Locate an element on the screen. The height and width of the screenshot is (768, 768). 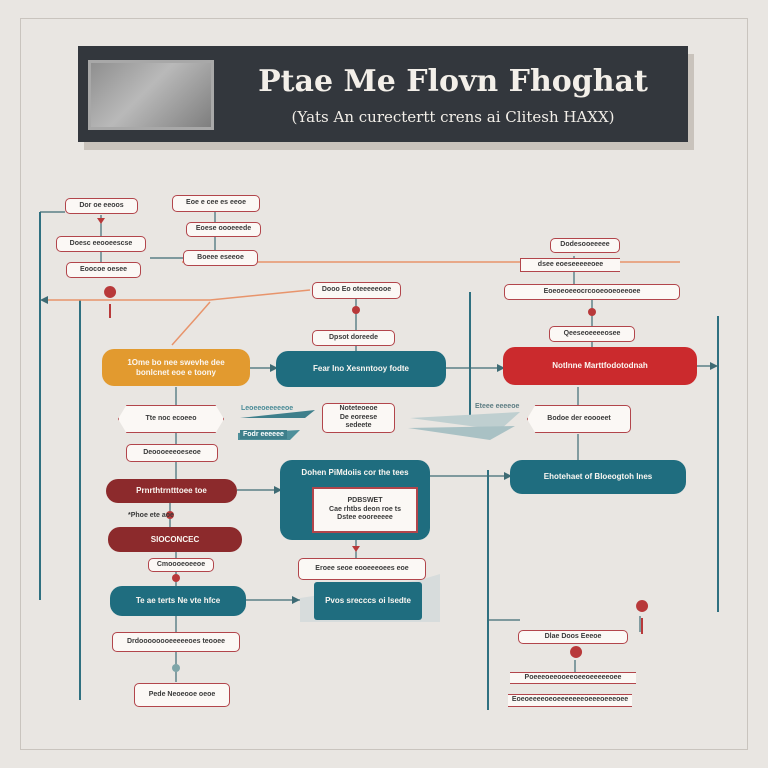
banner-photo is located at coordinates (151, 95).